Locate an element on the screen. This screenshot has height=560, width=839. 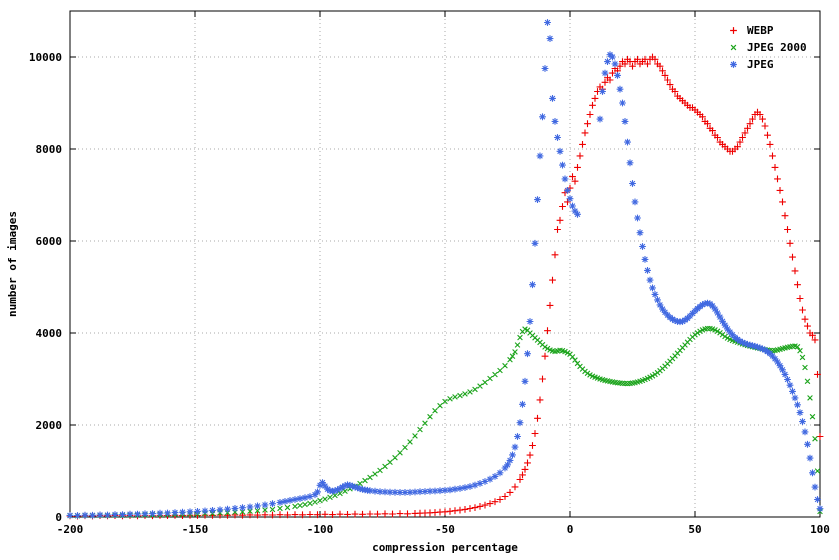
y-tick-label: 10000 is located at coordinates (45, 57).